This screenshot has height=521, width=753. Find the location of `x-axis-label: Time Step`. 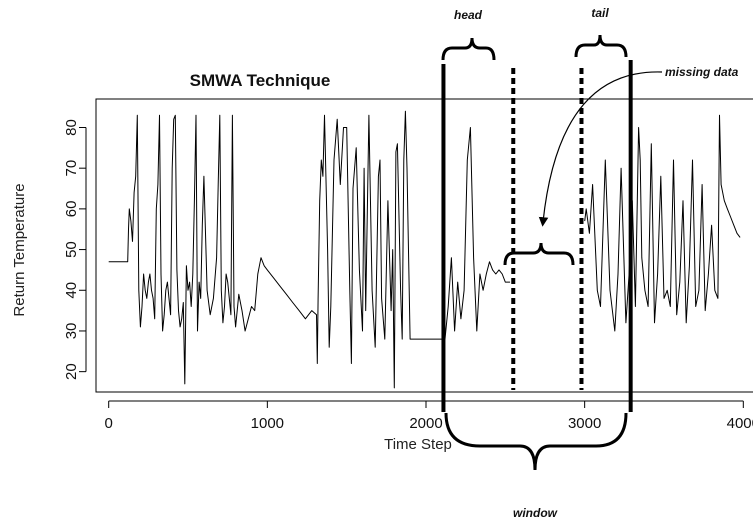

x-axis-label: Time Step is located at coordinates (418, 444).